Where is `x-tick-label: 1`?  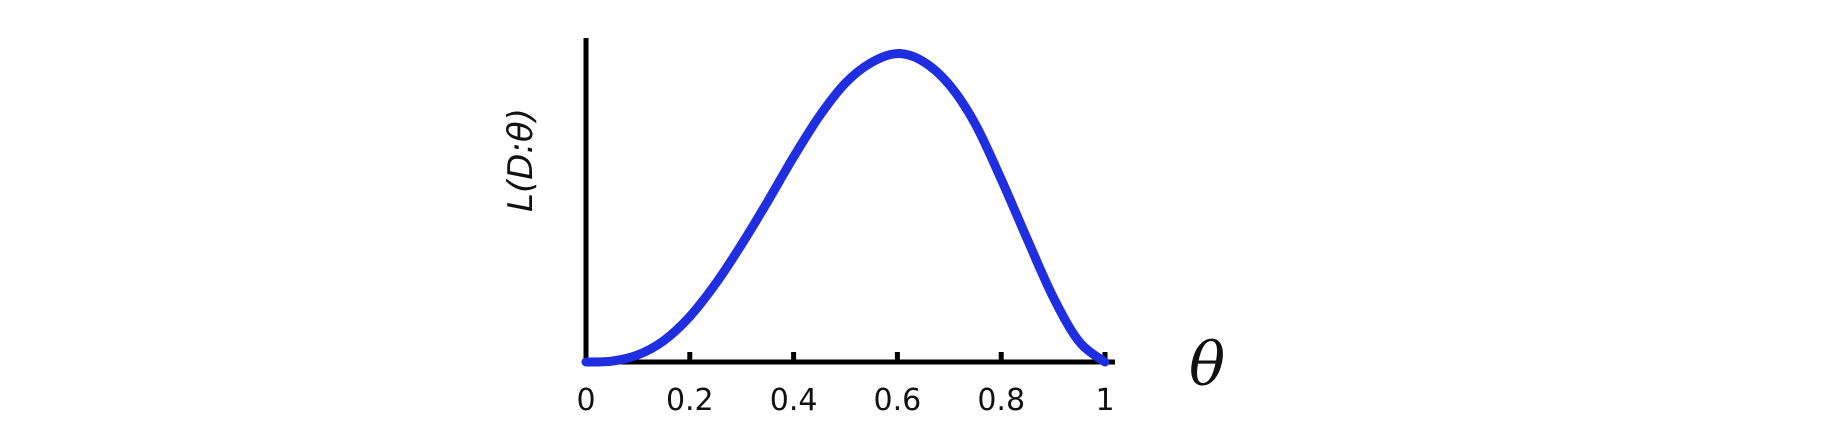 x-tick-label: 1 is located at coordinates (1104, 400).